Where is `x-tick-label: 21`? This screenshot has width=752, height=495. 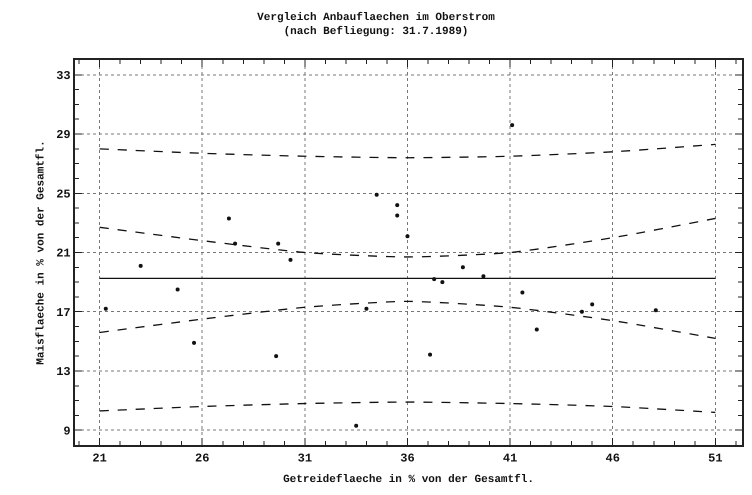
x-tick-label: 21 is located at coordinates (99, 458).